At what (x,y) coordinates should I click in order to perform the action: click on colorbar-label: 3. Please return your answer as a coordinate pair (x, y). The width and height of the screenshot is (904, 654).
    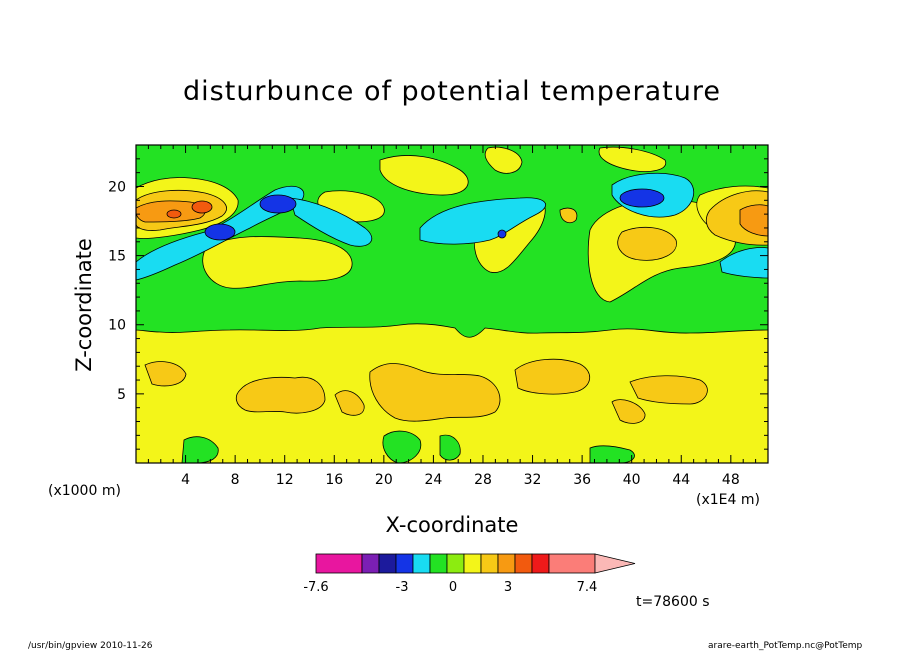
    Looking at the image, I should click on (508, 587).